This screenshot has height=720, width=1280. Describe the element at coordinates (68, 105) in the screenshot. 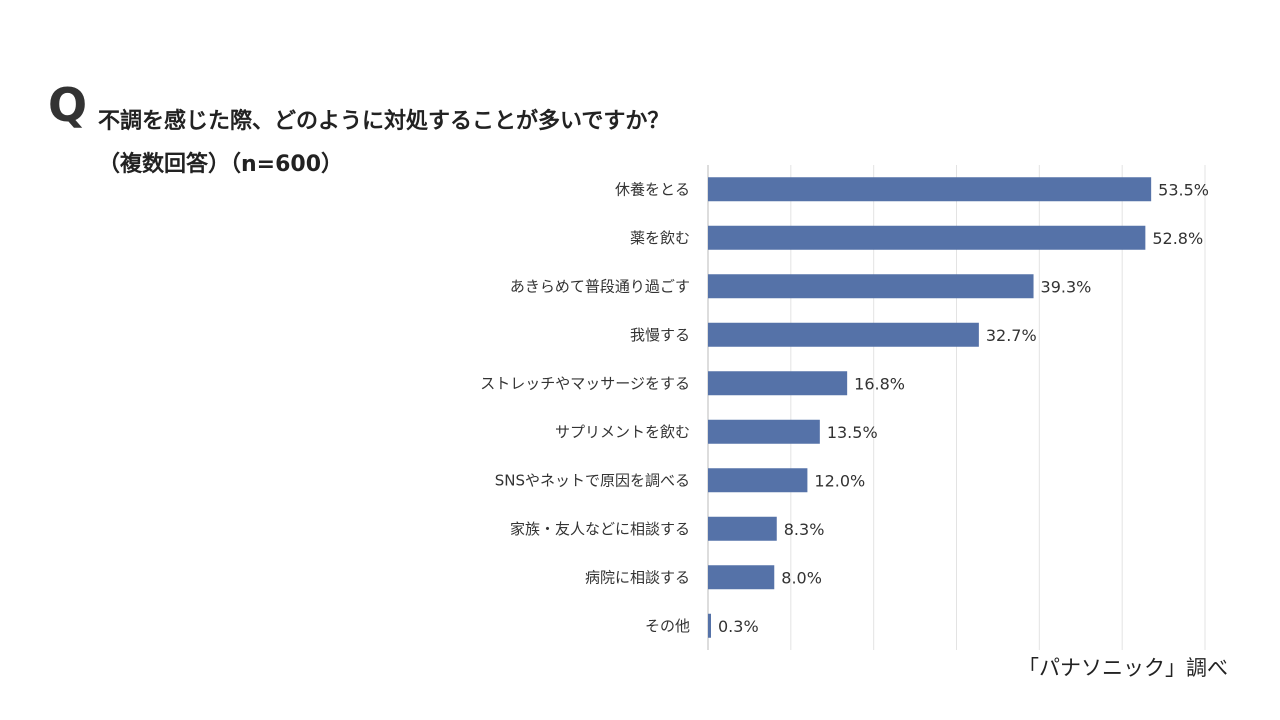

I see `question-mark: Q` at that location.